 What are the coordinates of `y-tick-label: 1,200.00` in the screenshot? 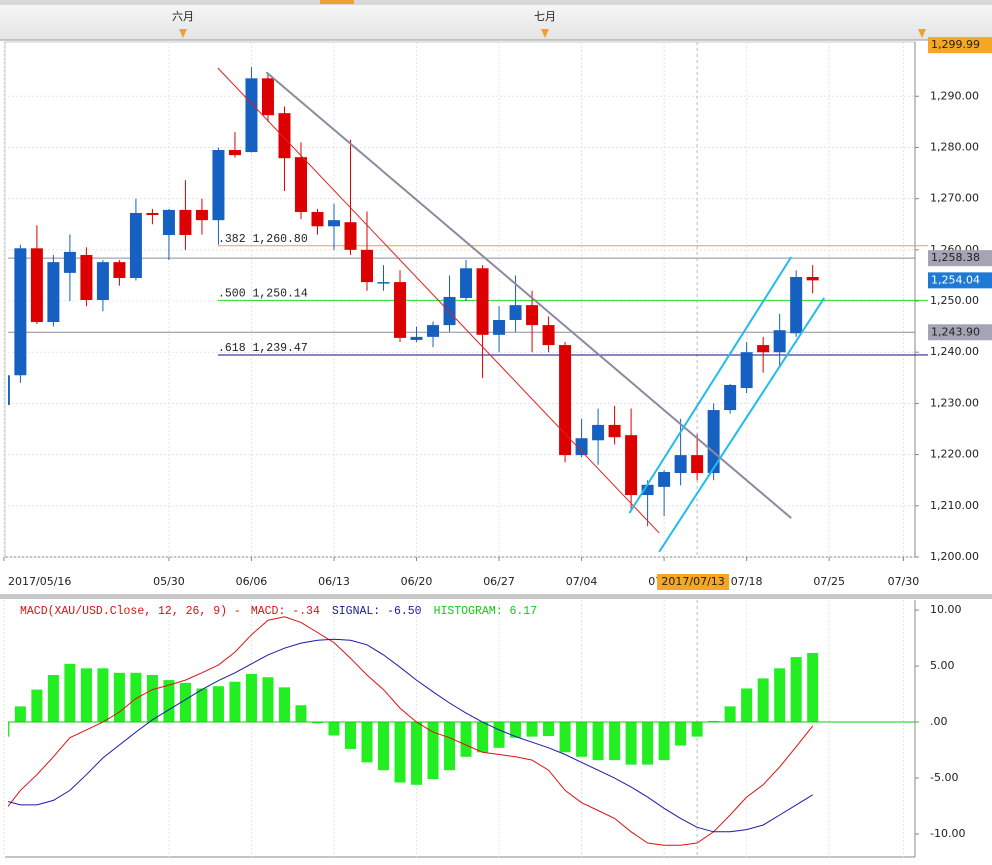 It's located at (954, 556).